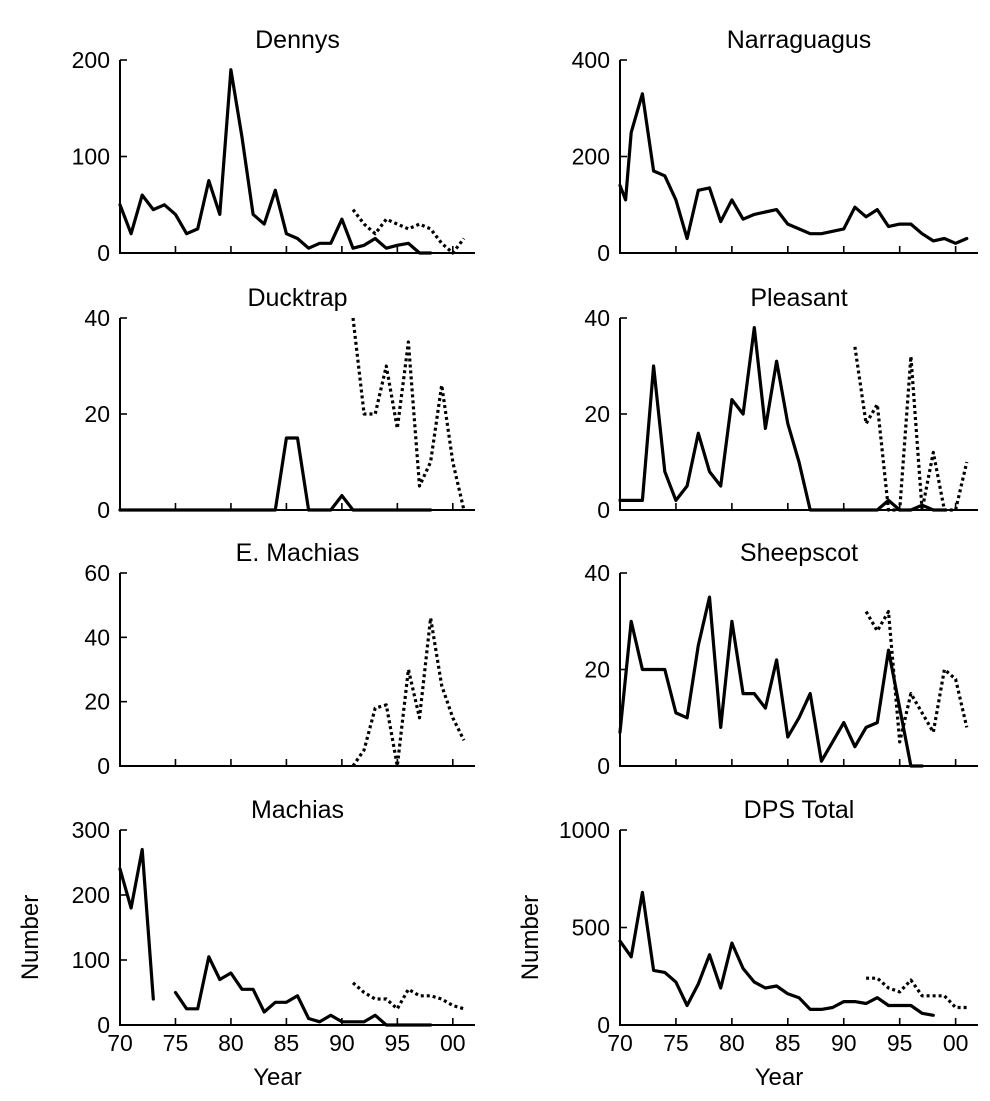 The width and height of the screenshot is (990, 1101). What do you see at coordinates (788, 1043) in the screenshot?
I see `x-tick-label-dps-total: 85` at bounding box center [788, 1043].